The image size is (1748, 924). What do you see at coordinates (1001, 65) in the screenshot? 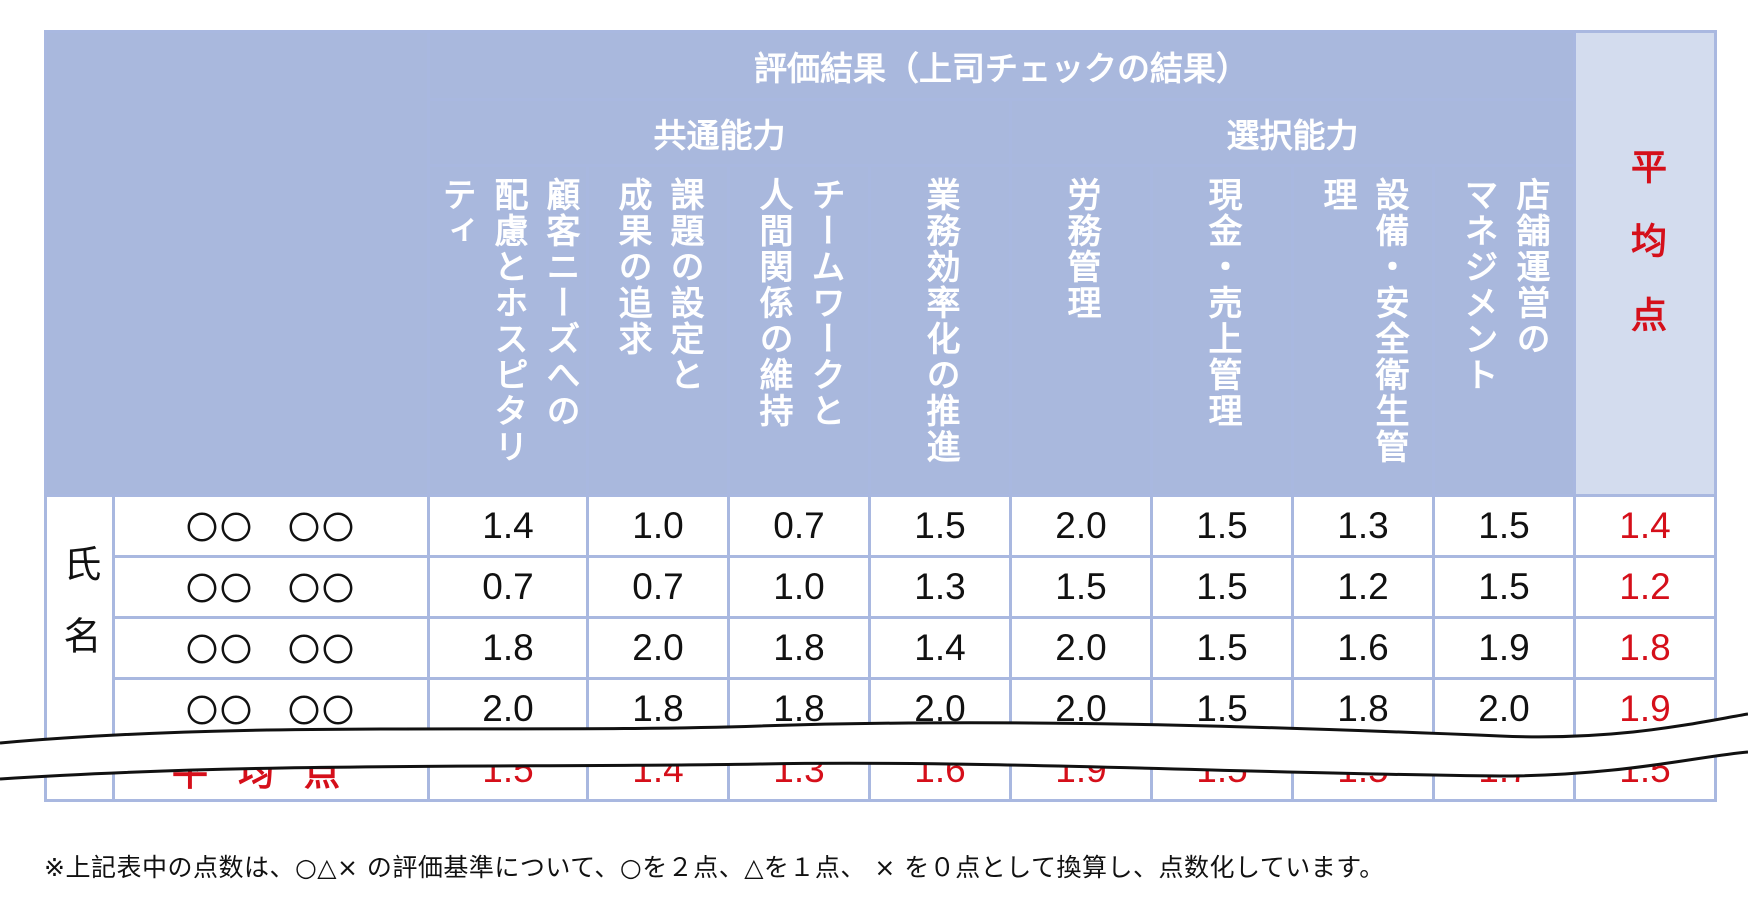
I see `group-title: 評価結果（上司チェックの結果）` at bounding box center [1001, 65].